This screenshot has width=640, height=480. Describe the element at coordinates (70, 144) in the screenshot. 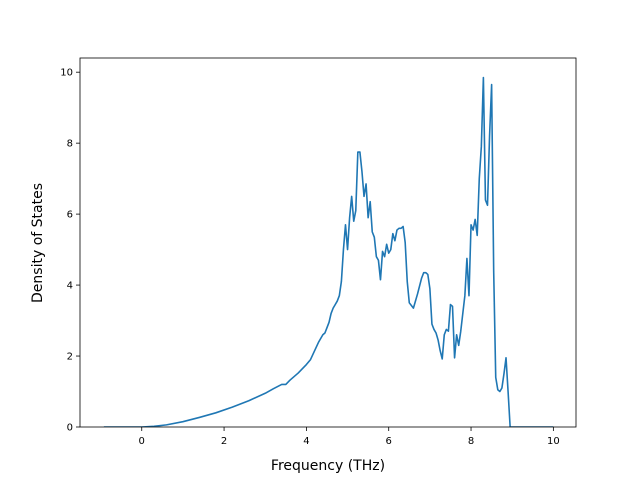

I see `y-tick-label: 8` at that location.